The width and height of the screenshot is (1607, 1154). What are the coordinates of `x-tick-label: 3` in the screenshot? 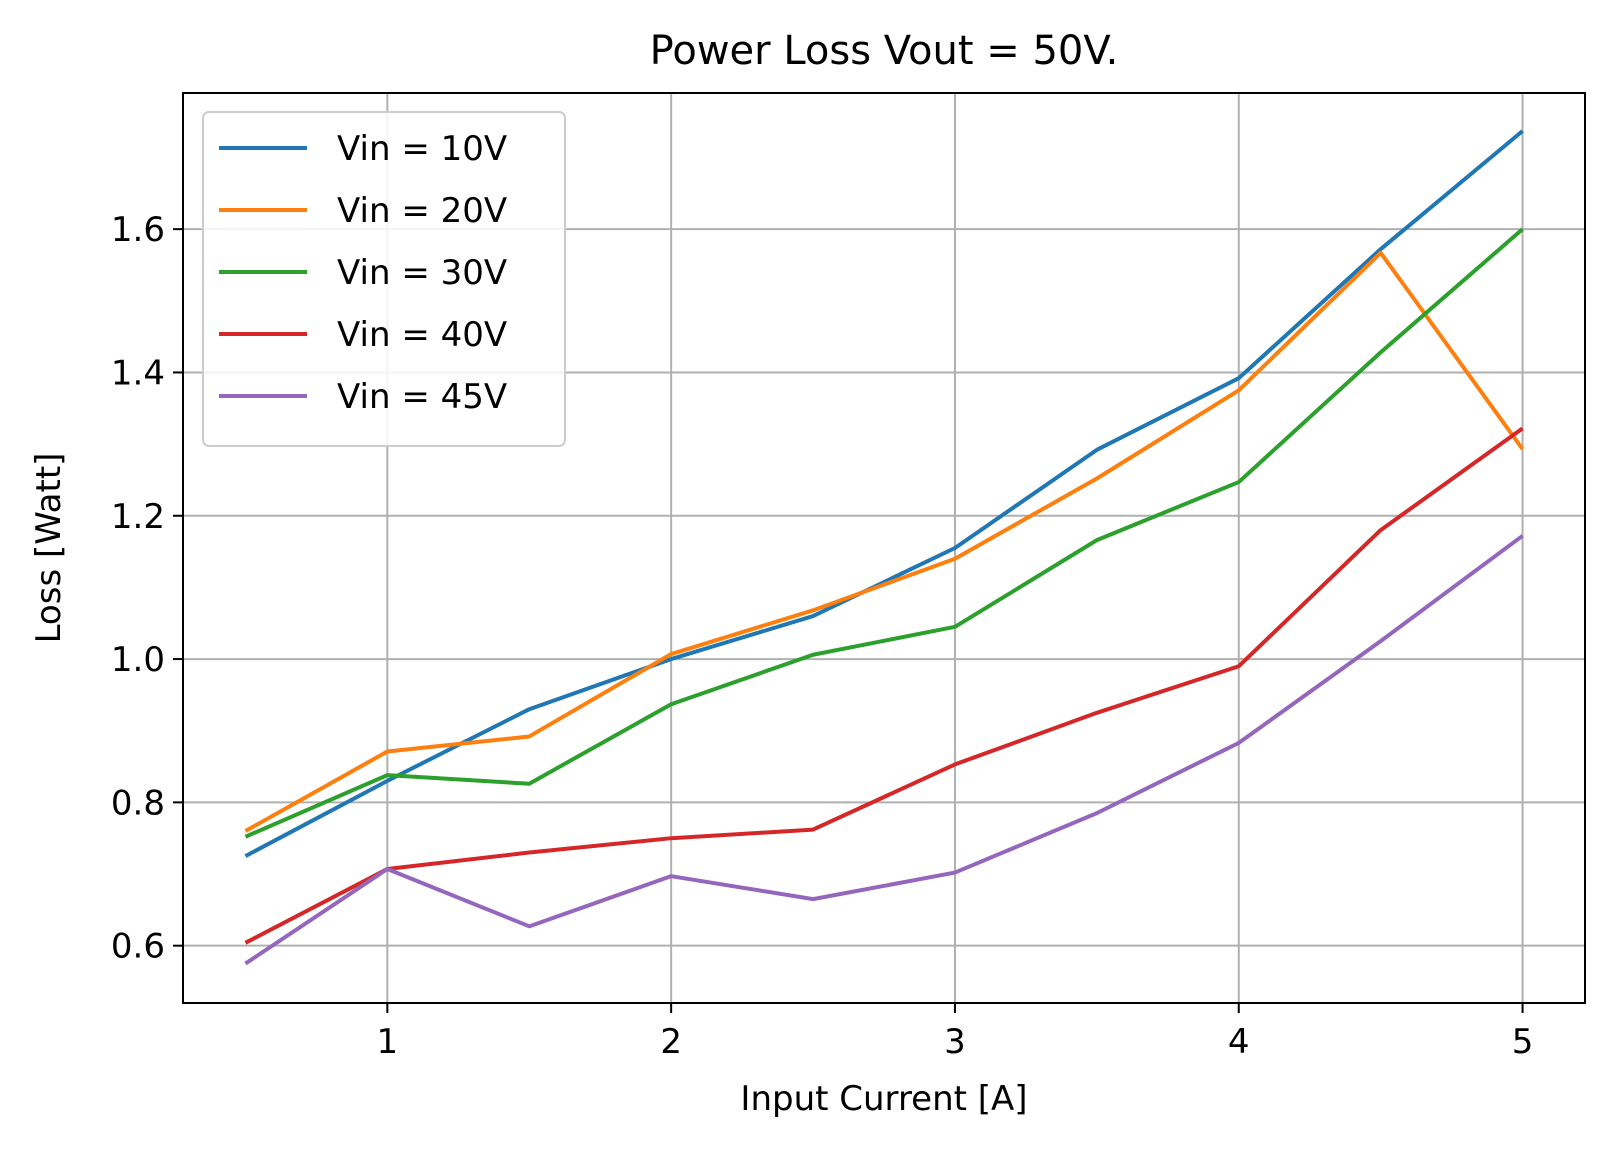 It's located at (955, 1042).